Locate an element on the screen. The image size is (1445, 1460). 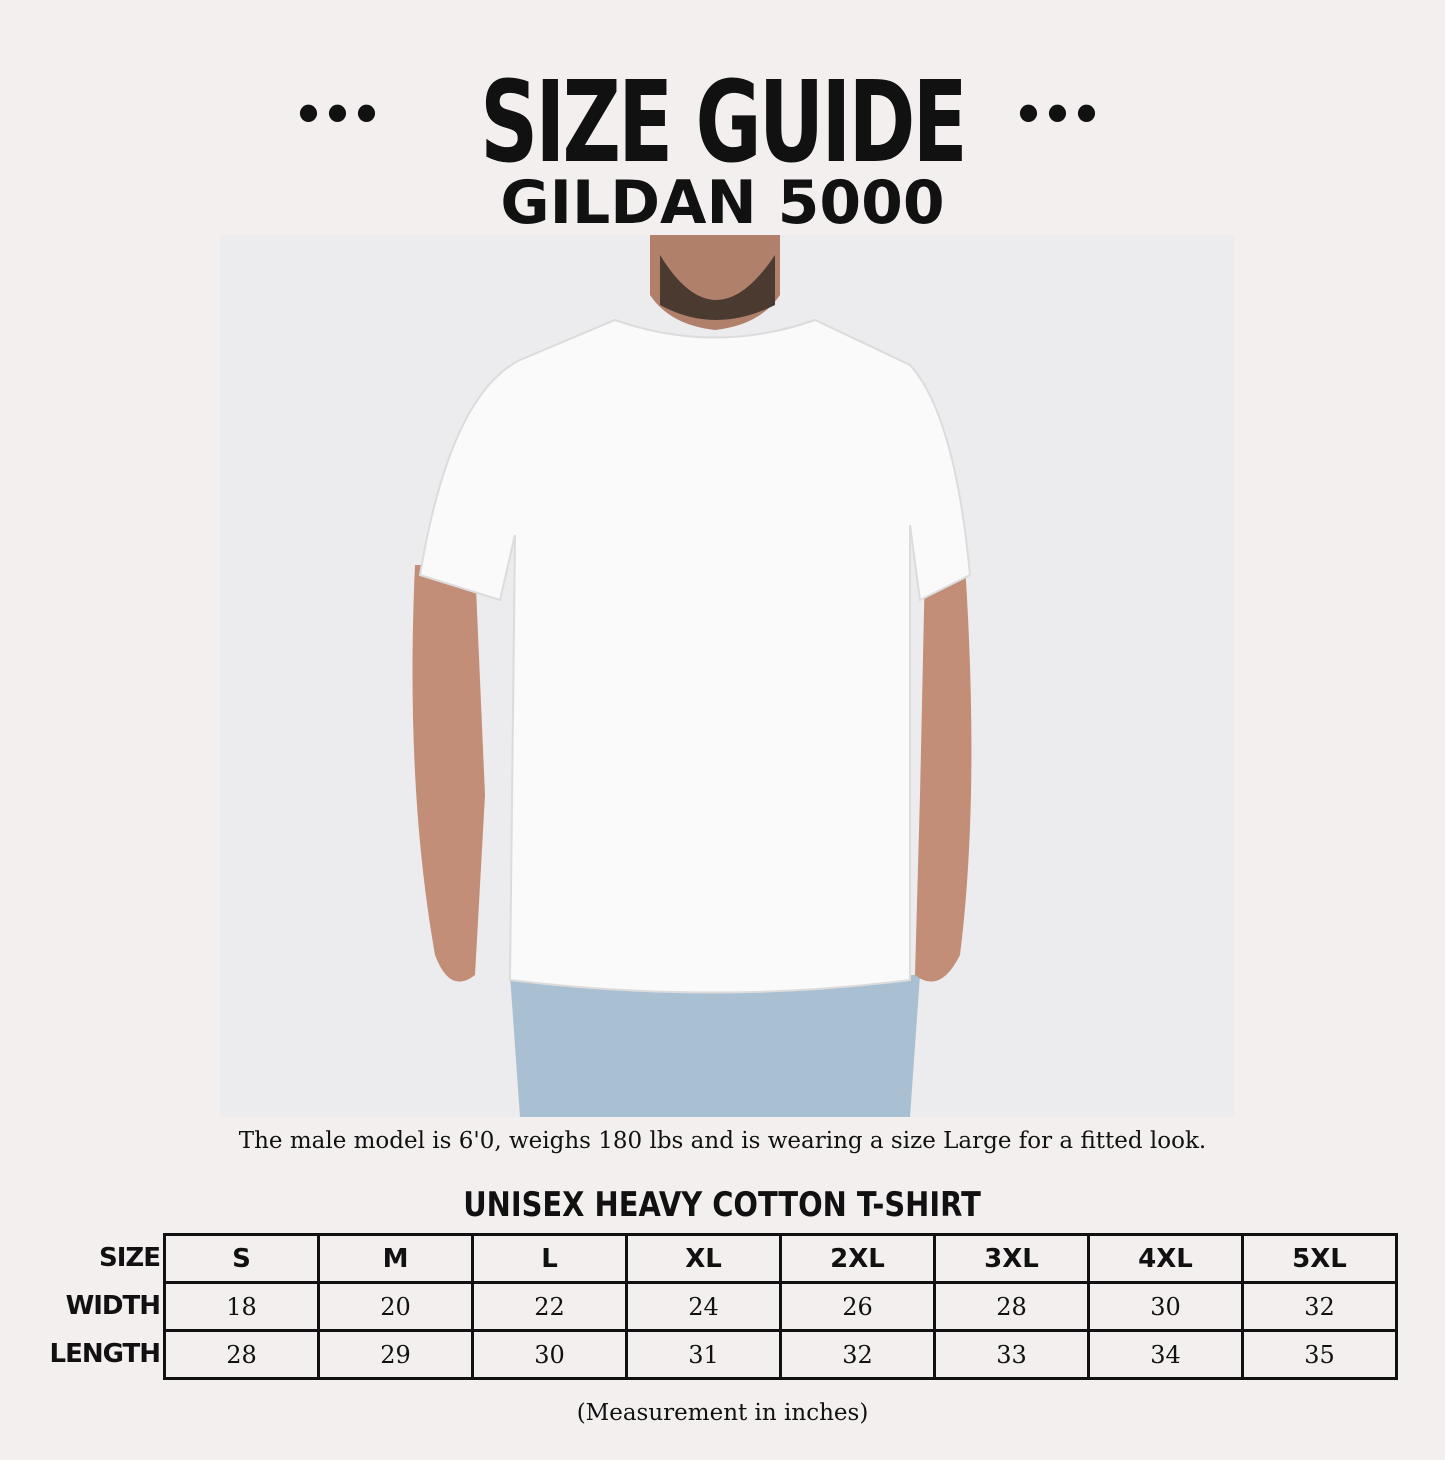
size-cell: 4XL is located at coordinates (1165, 1258).